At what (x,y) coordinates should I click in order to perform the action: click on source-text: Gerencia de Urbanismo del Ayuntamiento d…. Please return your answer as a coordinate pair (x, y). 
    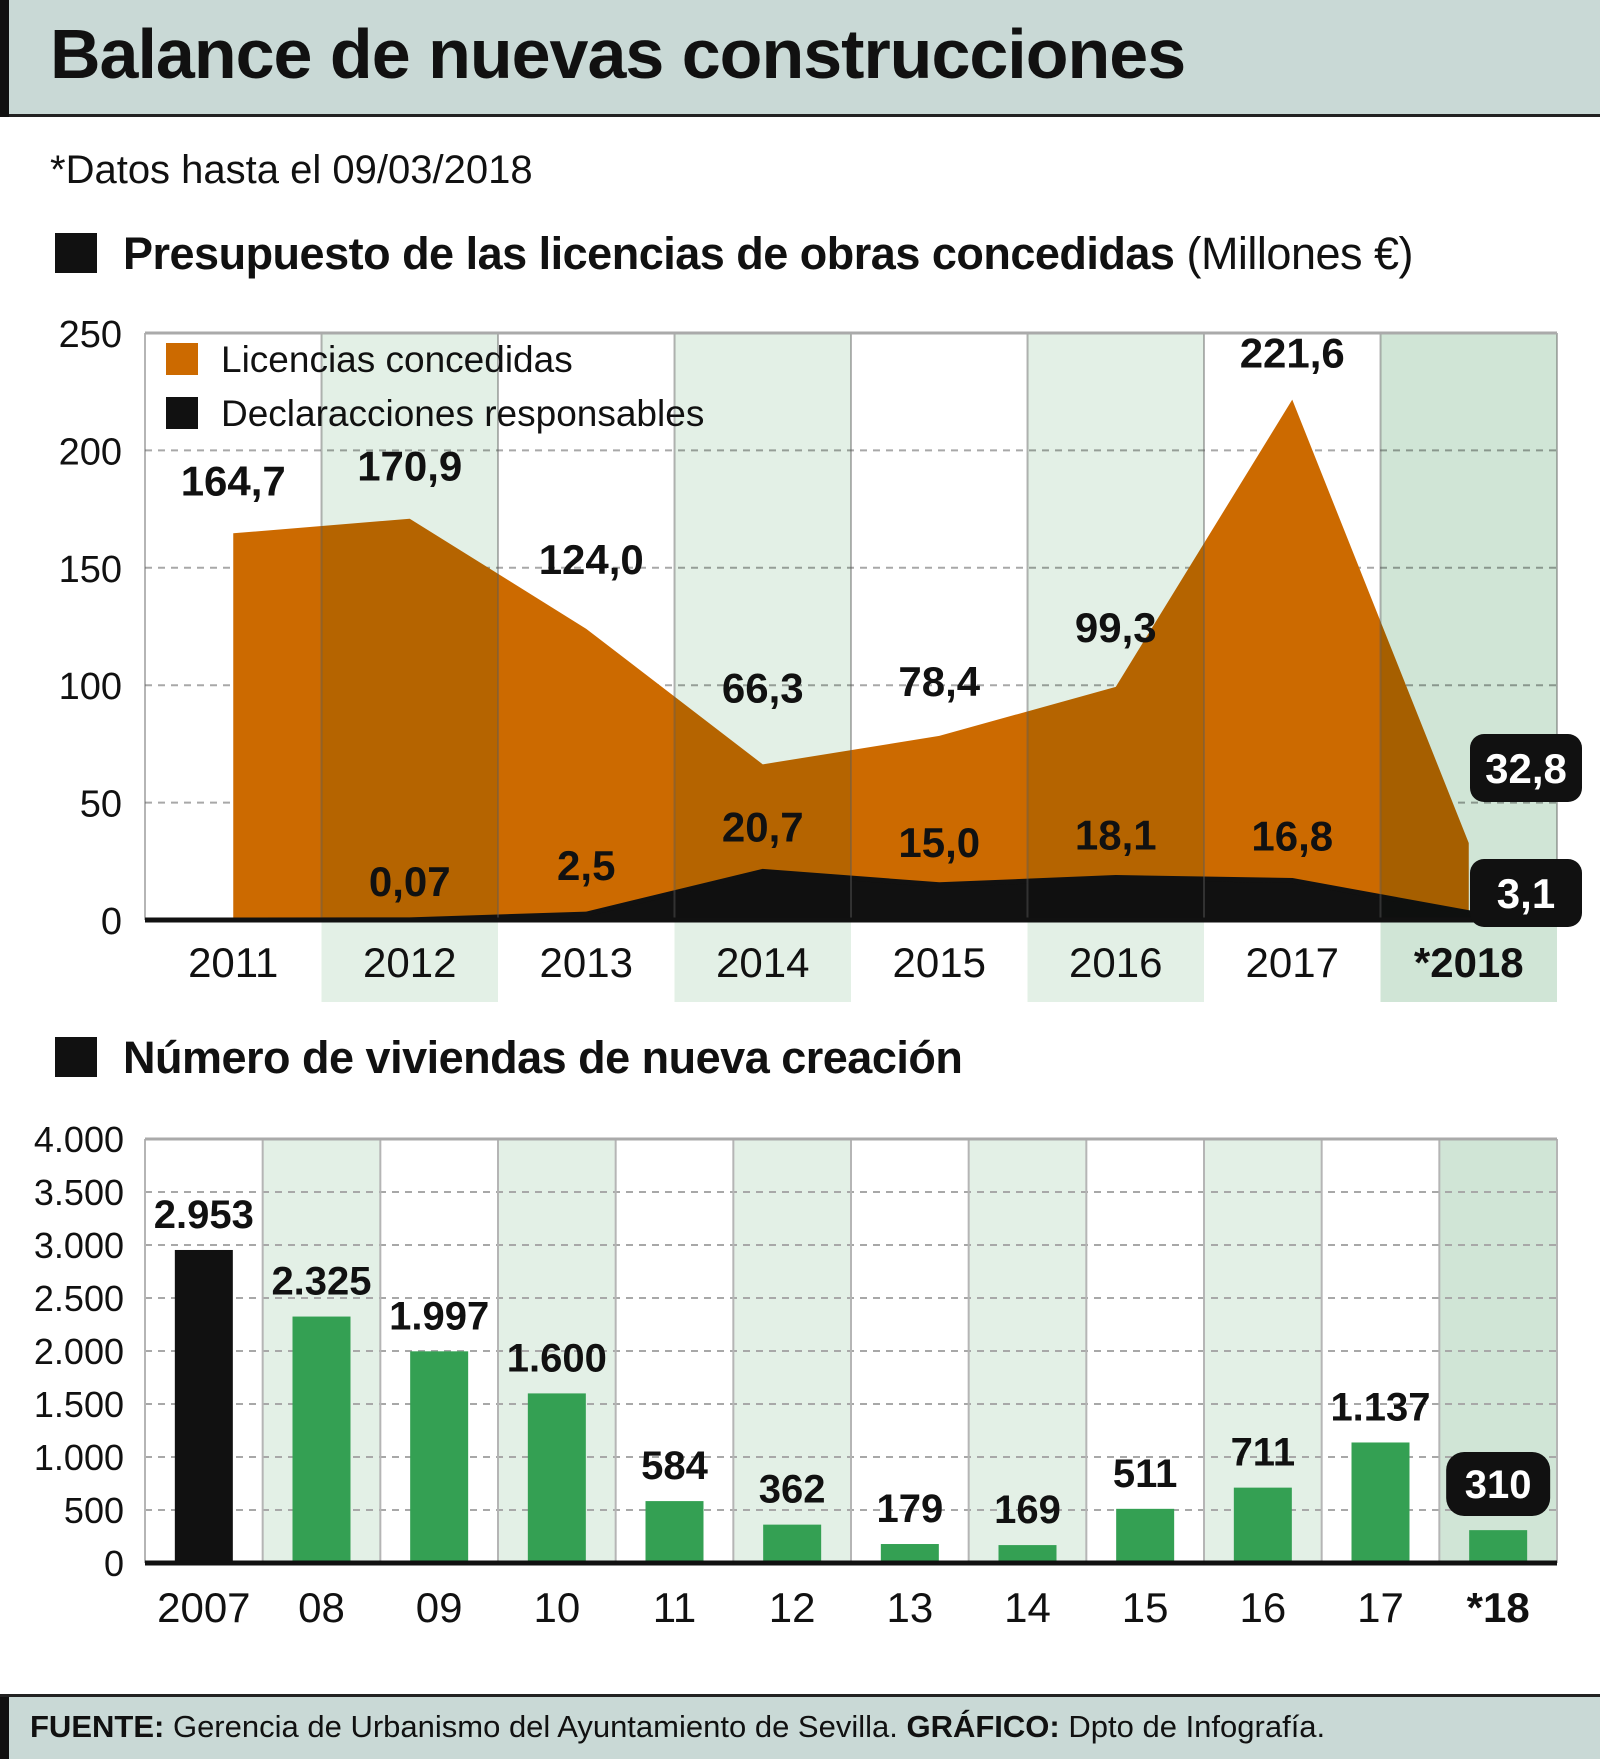
    Looking at the image, I should click on (535, 1726).